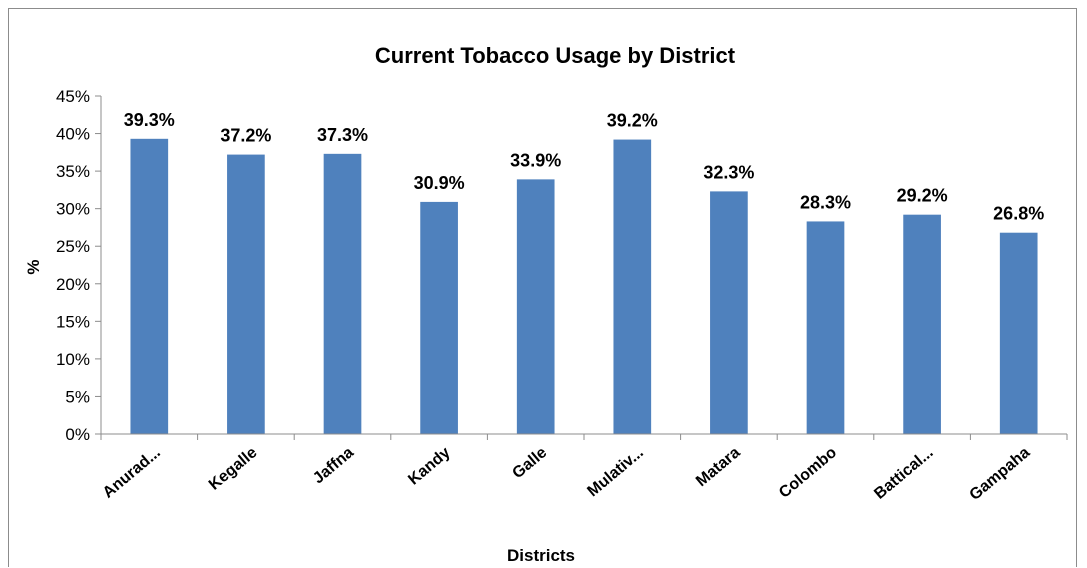  What do you see at coordinates (808, 473) in the screenshot?
I see `x-tick-label-8: Colombo` at bounding box center [808, 473].